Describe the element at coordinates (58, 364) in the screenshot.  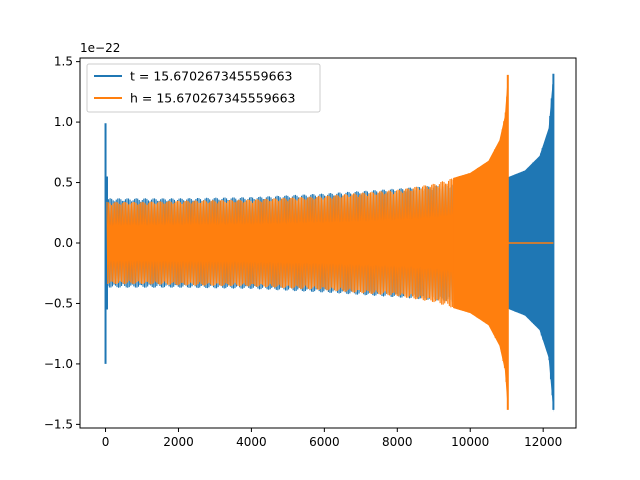
I see `y-tick-label: −1.0` at that location.